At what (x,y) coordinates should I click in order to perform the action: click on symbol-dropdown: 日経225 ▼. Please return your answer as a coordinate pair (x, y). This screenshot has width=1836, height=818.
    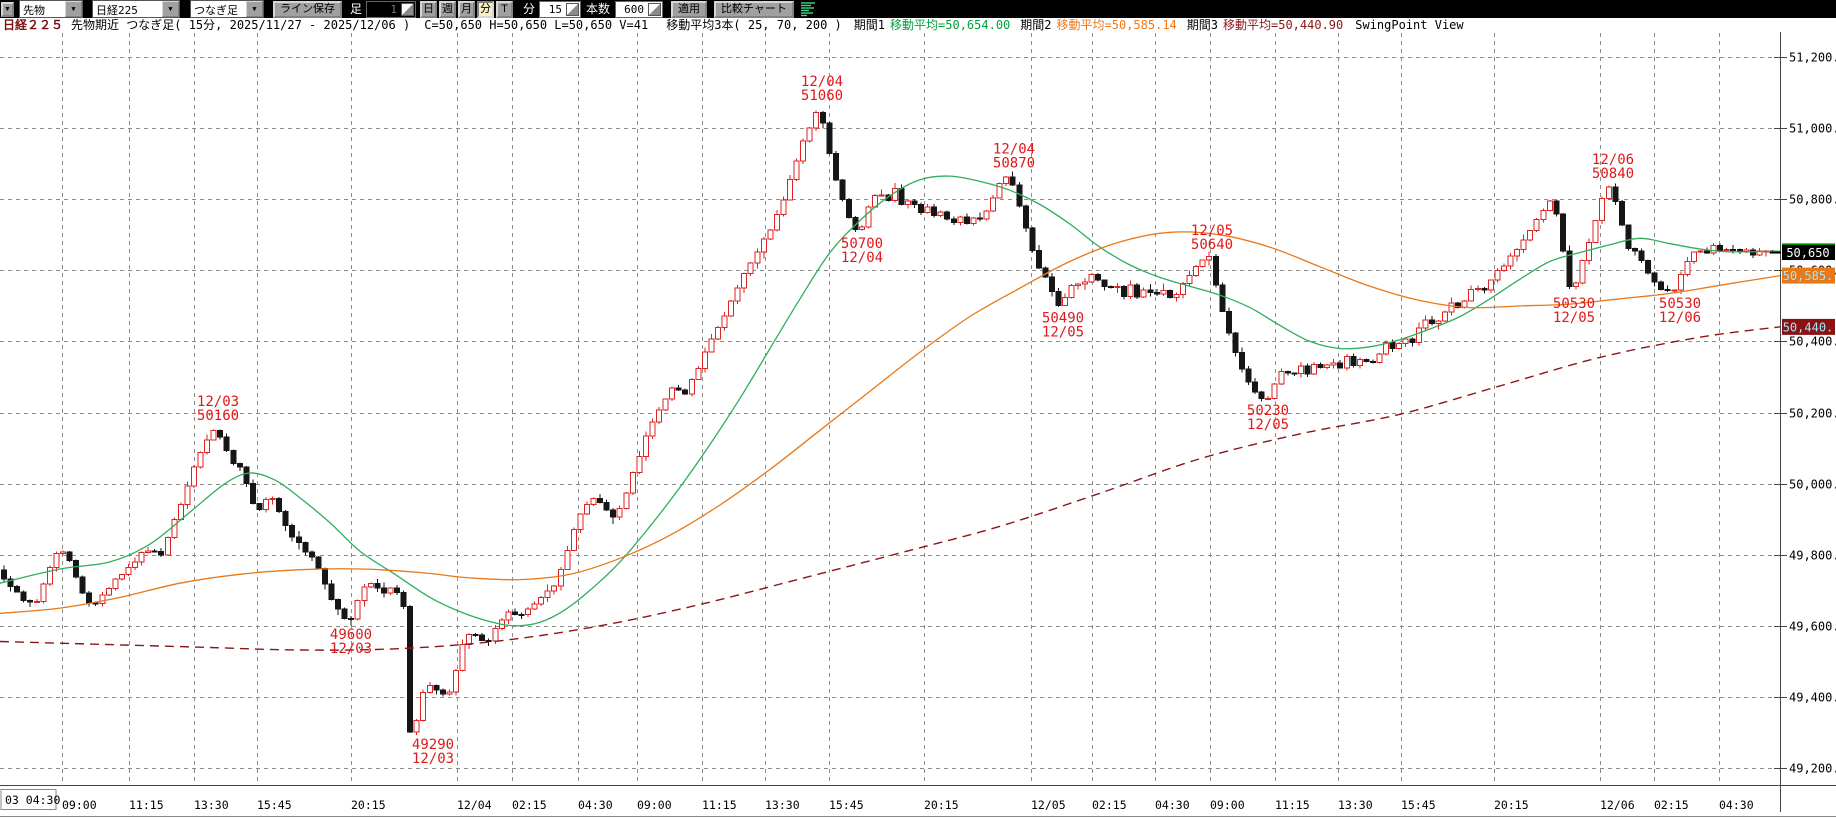
    Looking at the image, I should click on (136, 9).